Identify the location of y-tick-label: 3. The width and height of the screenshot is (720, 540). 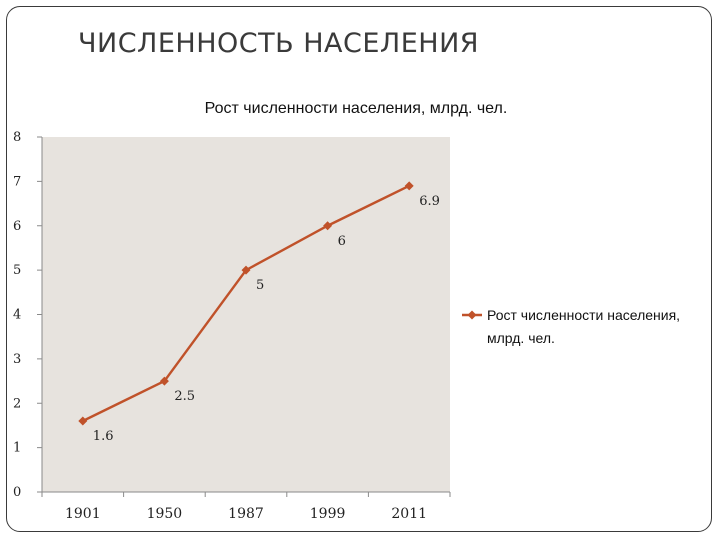
(17, 359).